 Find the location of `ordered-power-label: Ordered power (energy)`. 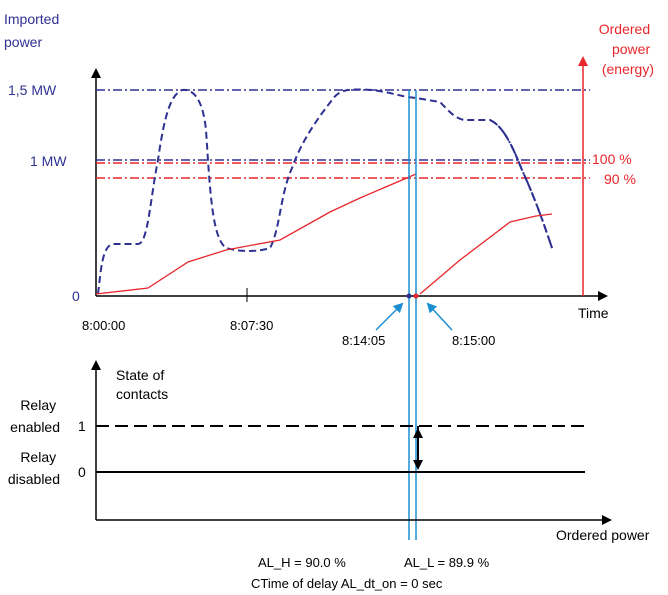

ordered-power-label: Ordered power (energy) is located at coordinates (626, 49).